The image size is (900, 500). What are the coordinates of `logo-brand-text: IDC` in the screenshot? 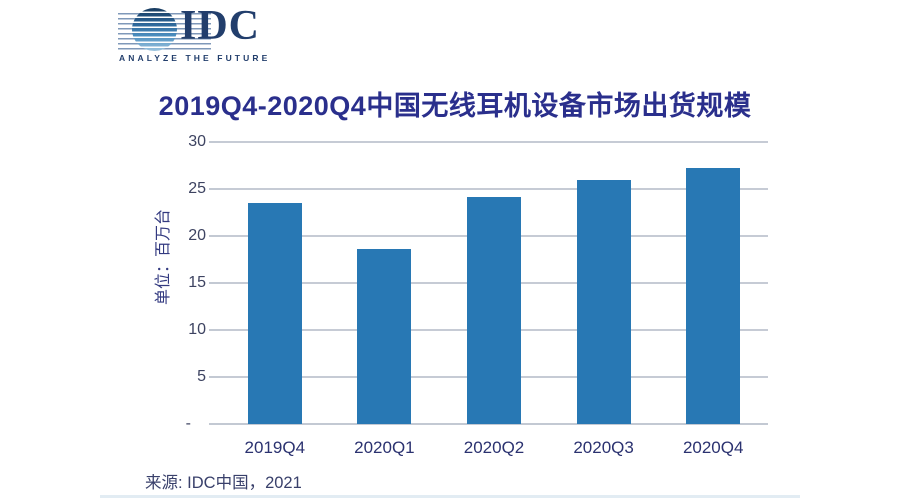 It's located at (220, 26).